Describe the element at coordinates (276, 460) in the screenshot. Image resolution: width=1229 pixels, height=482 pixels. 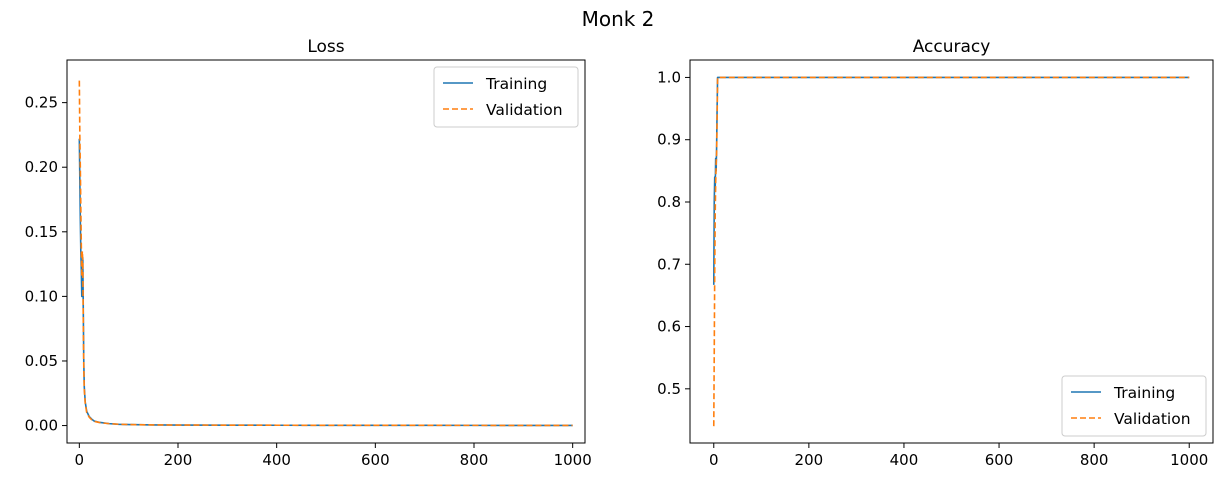
I see `loss-x-tick-label: 400` at that location.